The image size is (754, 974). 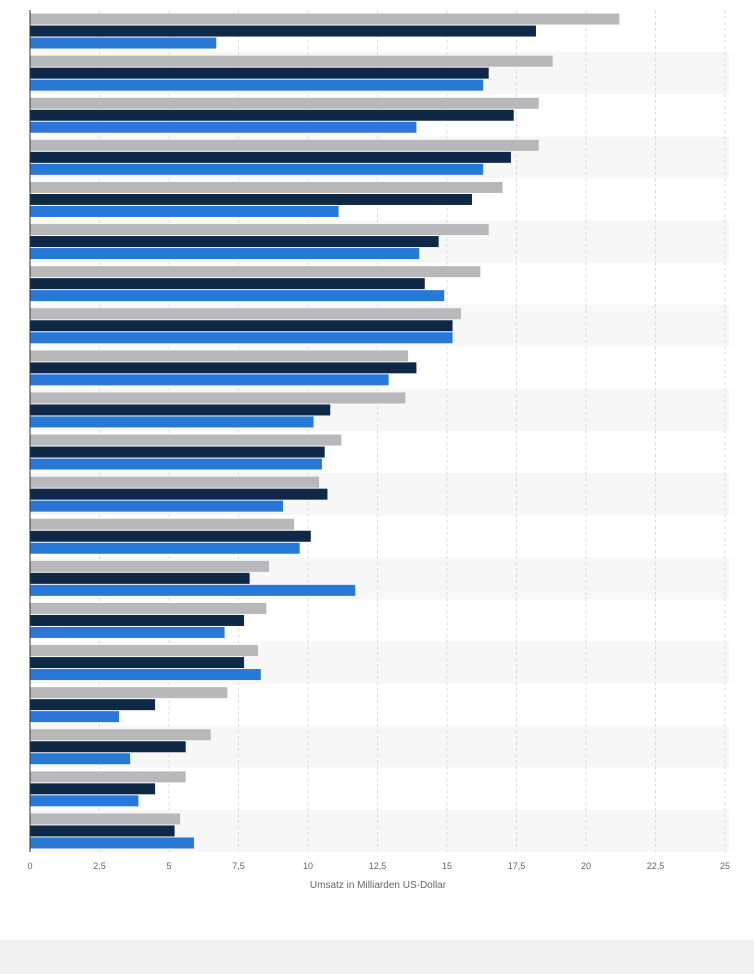 What do you see at coordinates (308, 866) in the screenshot?
I see `x-tick-label: 10` at bounding box center [308, 866].